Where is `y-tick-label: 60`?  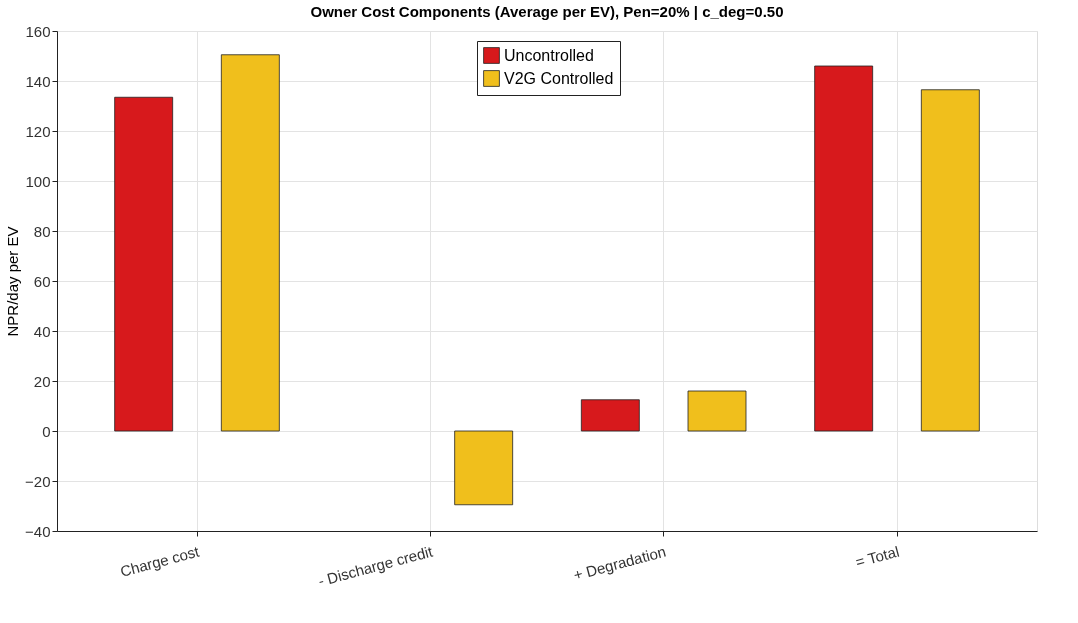 y-tick-label: 60 is located at coordinates (42, 281).